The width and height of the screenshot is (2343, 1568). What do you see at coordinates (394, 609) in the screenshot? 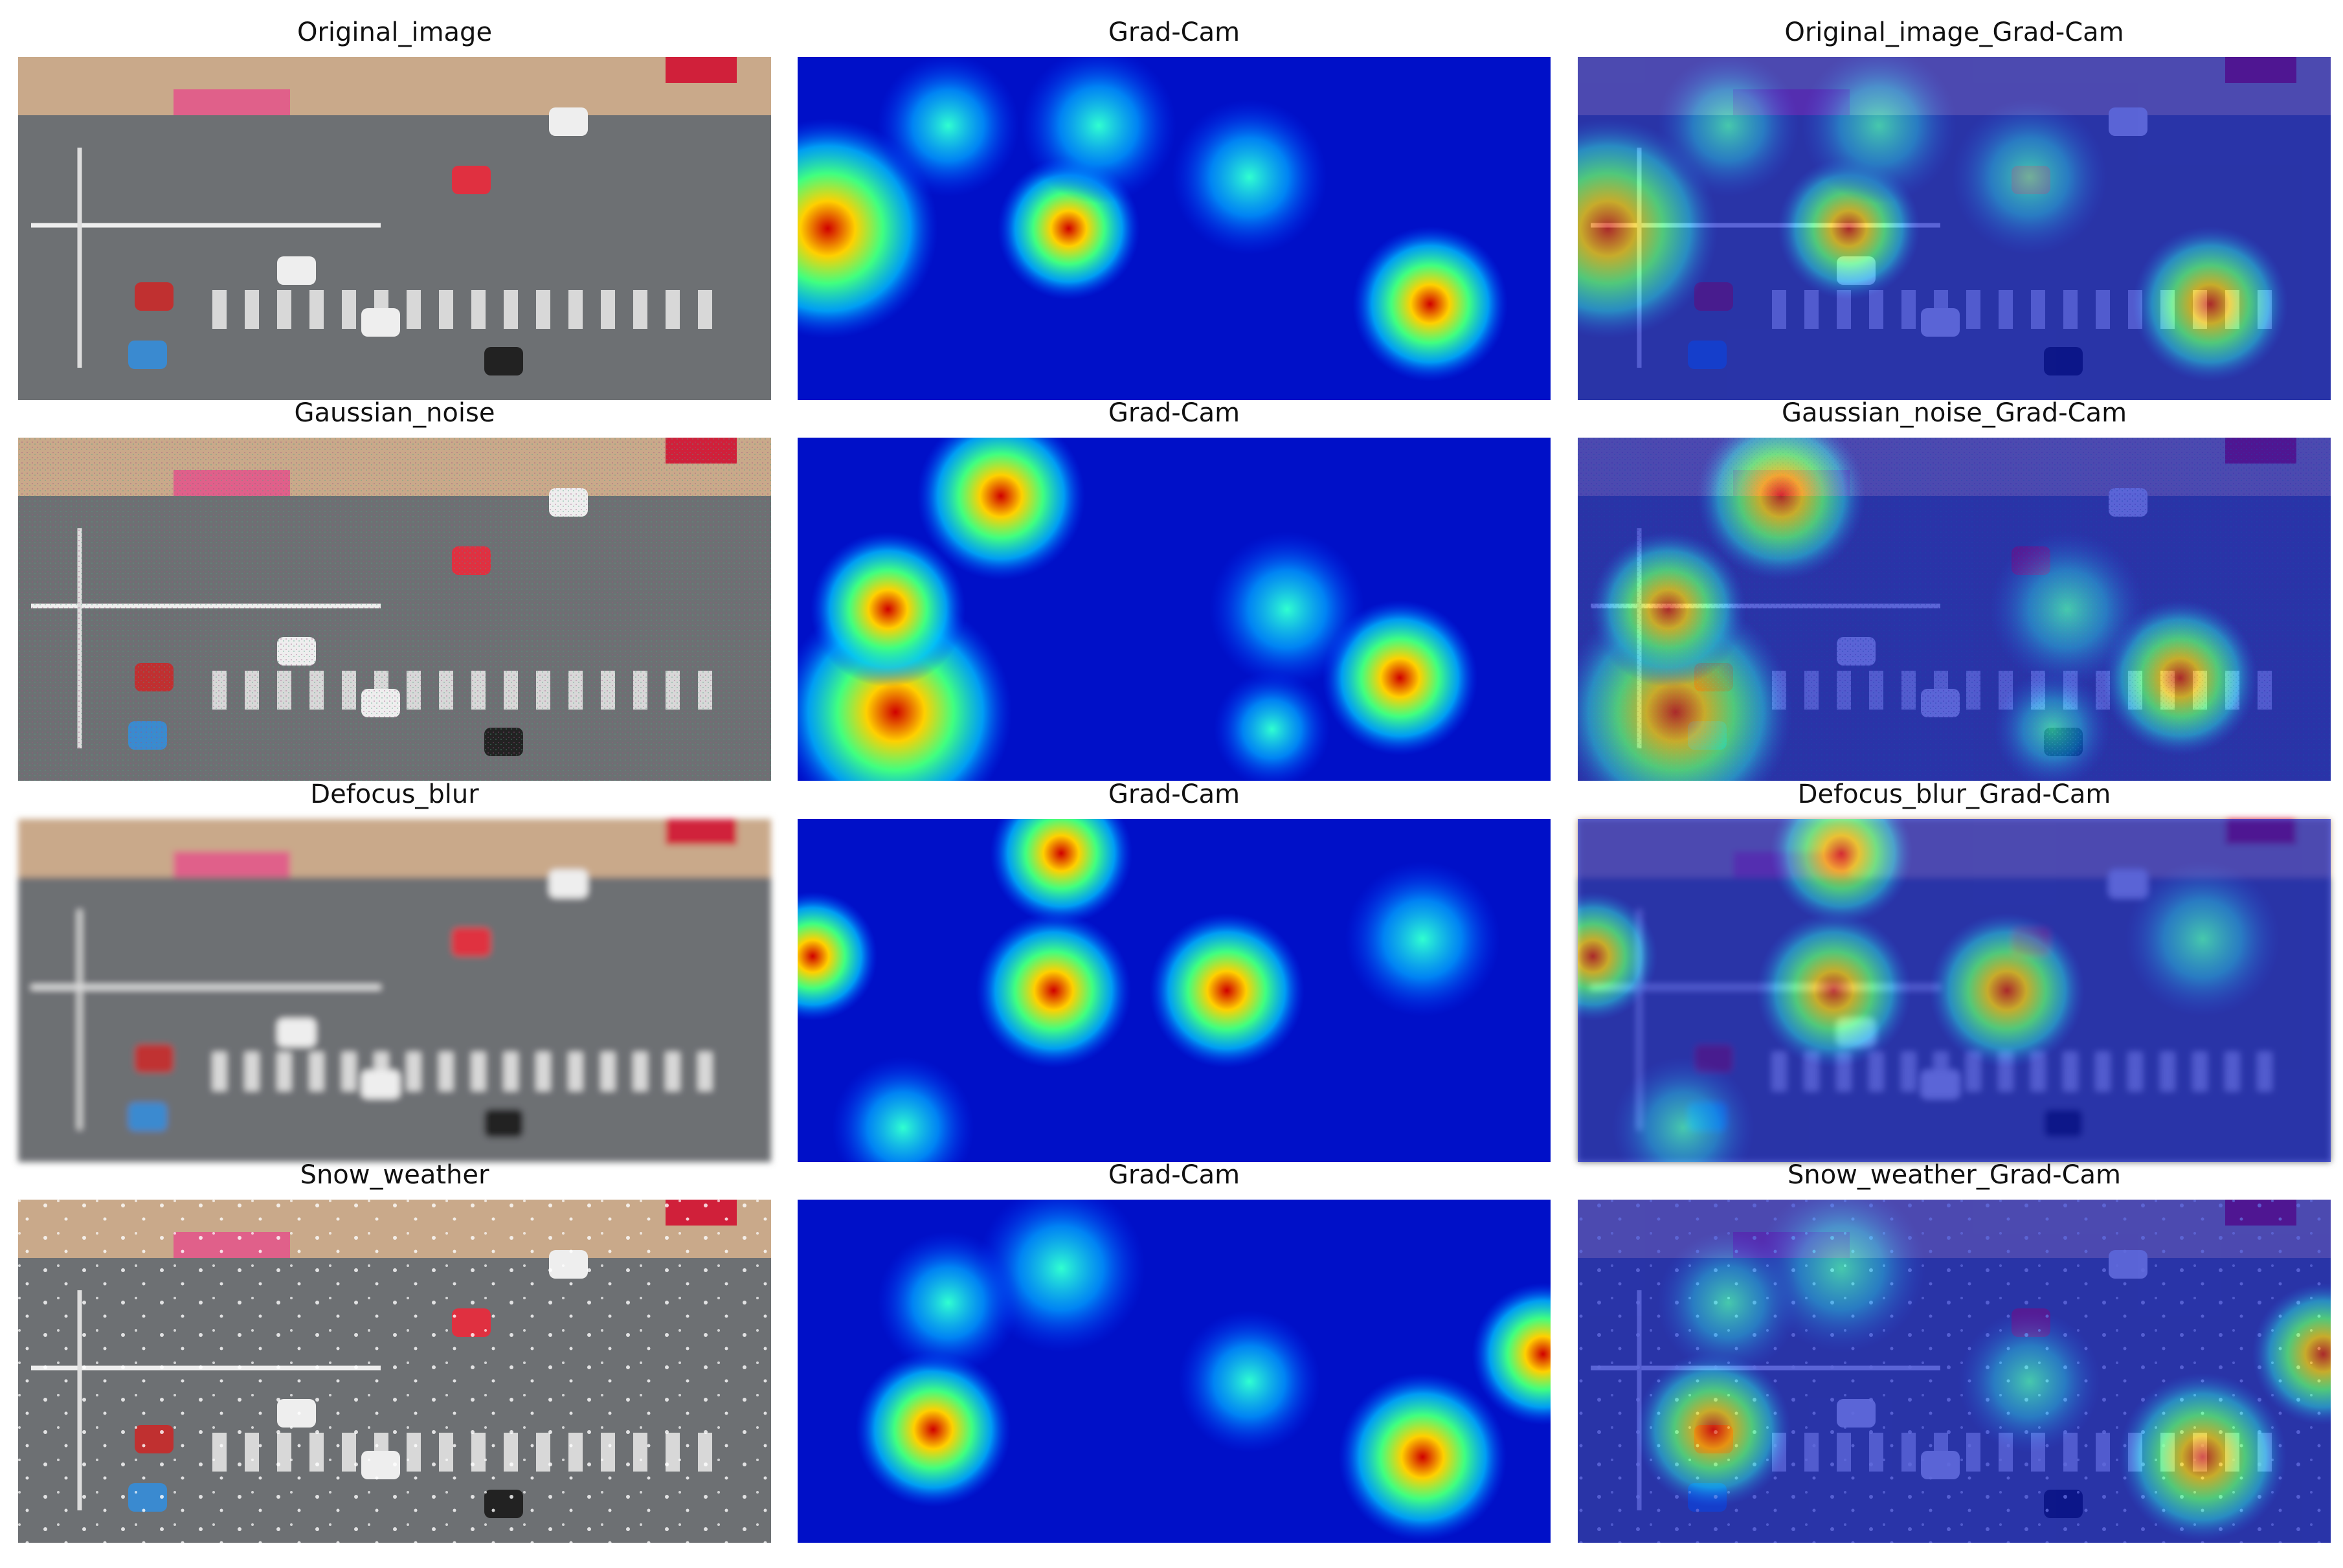
I see `noise-layer` at bounding box center [394, 609].